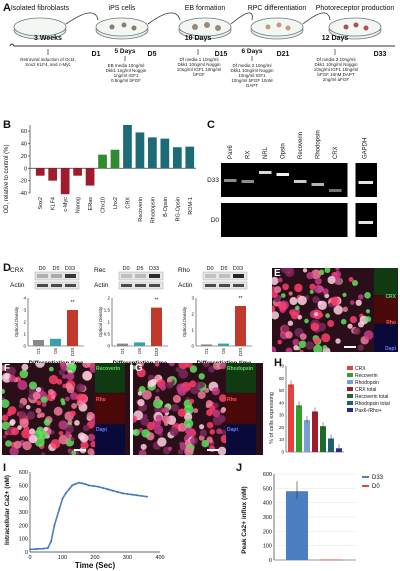  I want to click on blot-label: Rec, so click(100, 270).